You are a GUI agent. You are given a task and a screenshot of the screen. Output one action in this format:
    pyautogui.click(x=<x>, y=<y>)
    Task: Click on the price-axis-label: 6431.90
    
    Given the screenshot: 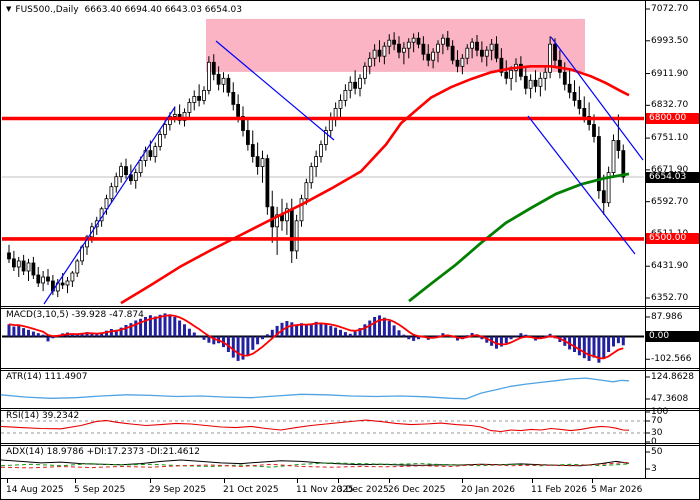 What is the action you would take?
    pyautogui.click(x=670, y=266)
    